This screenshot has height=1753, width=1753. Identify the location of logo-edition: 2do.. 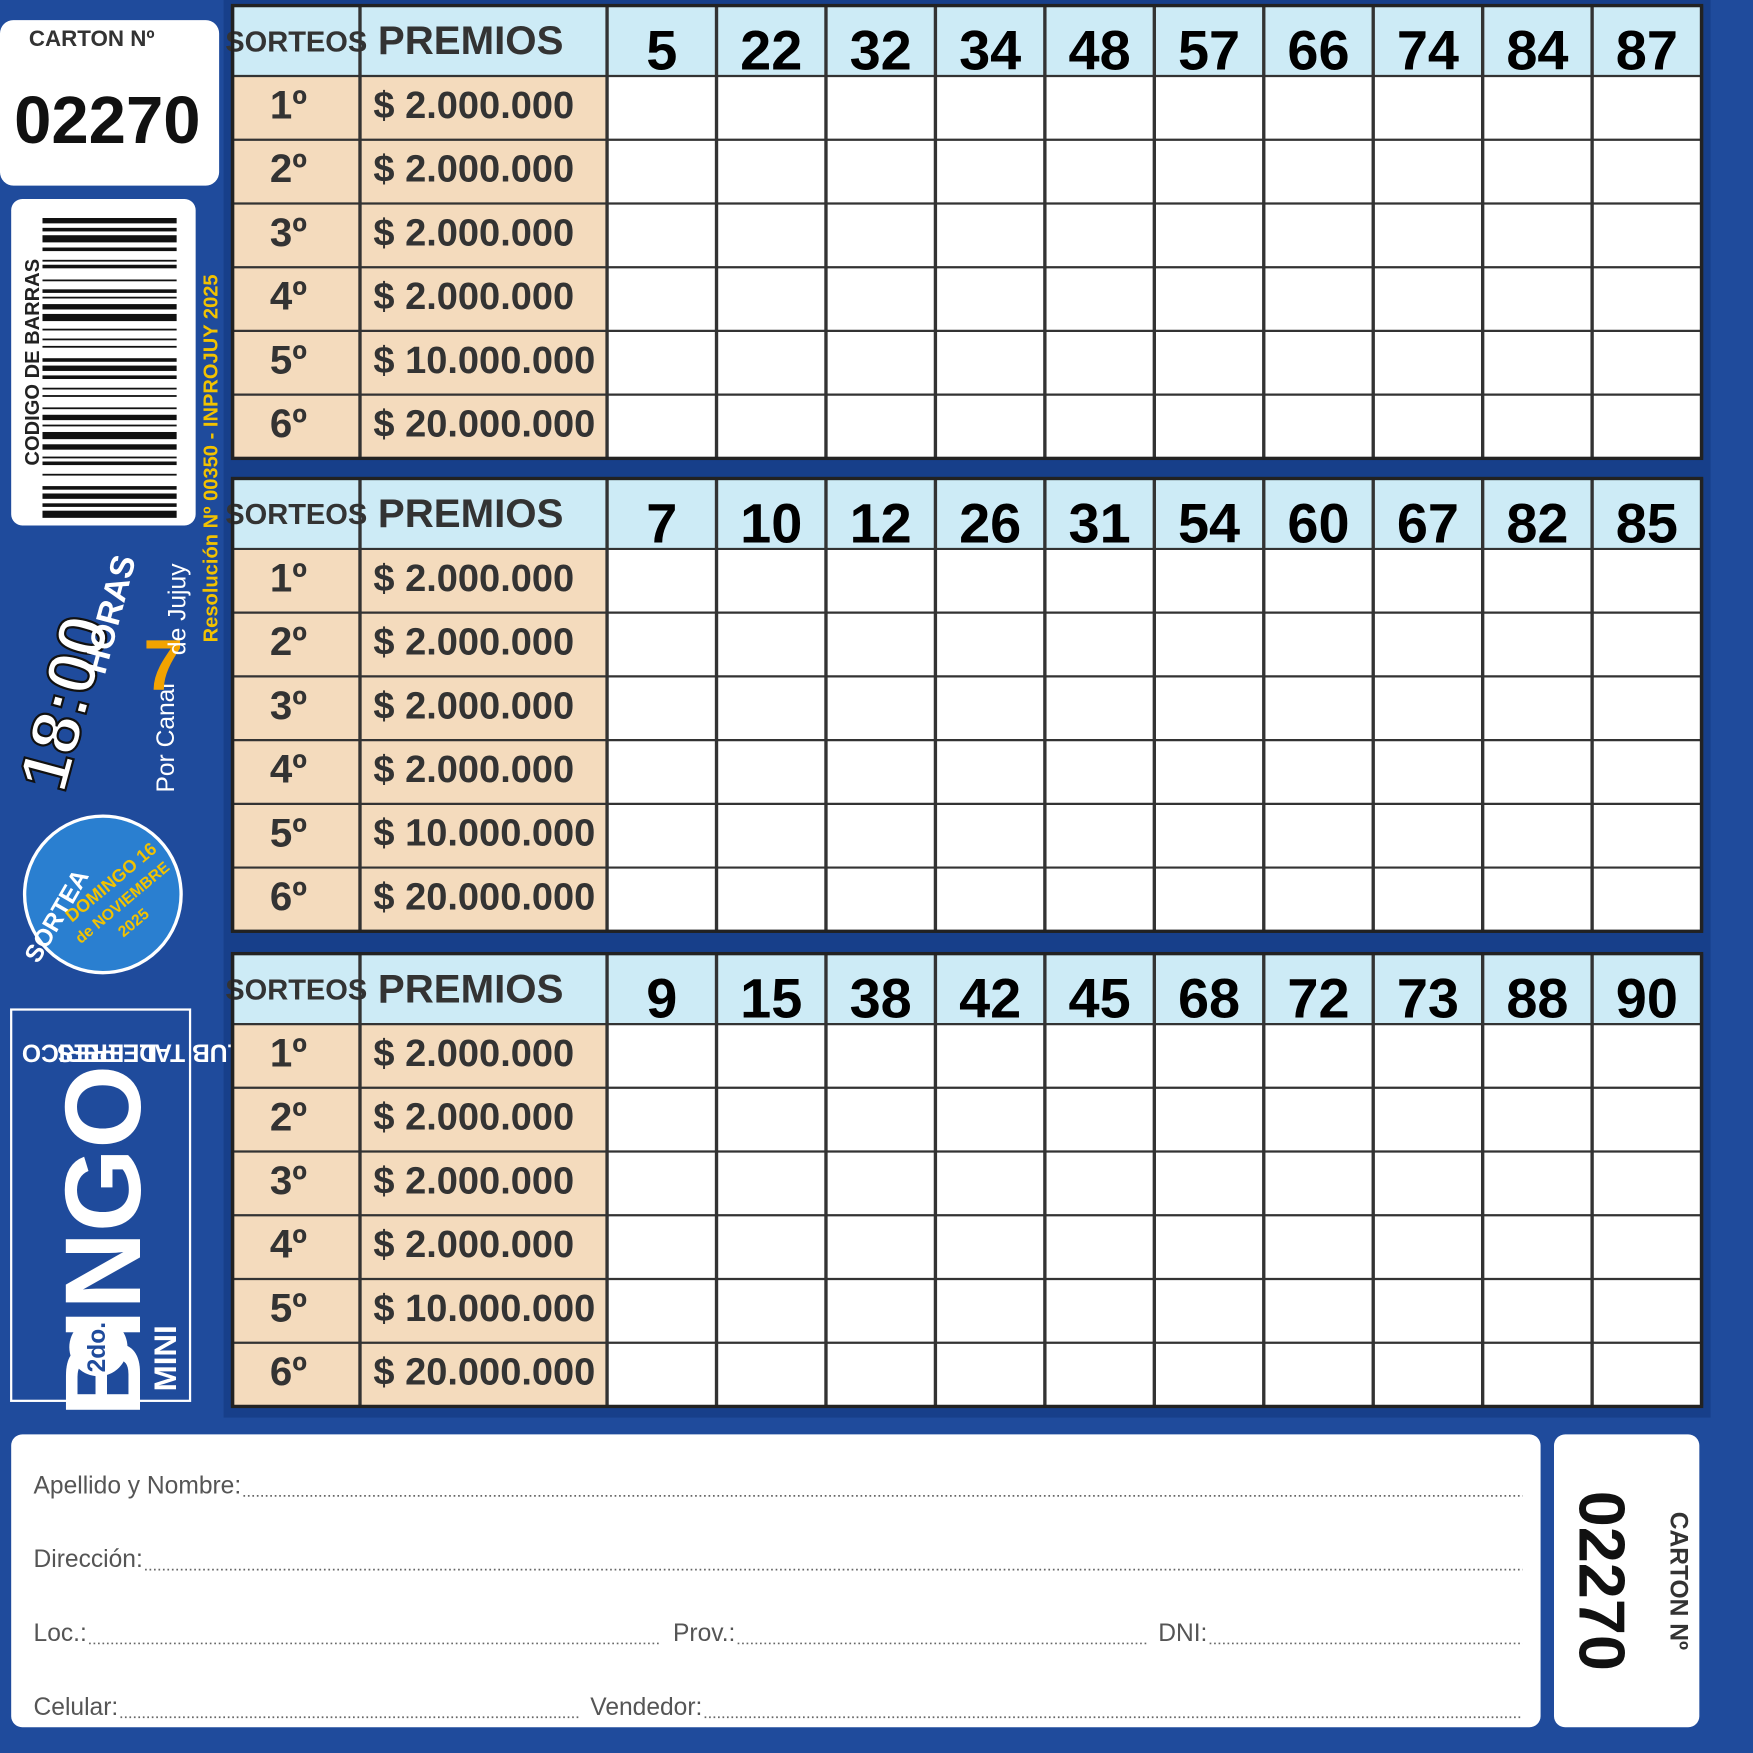
(97, 1347).